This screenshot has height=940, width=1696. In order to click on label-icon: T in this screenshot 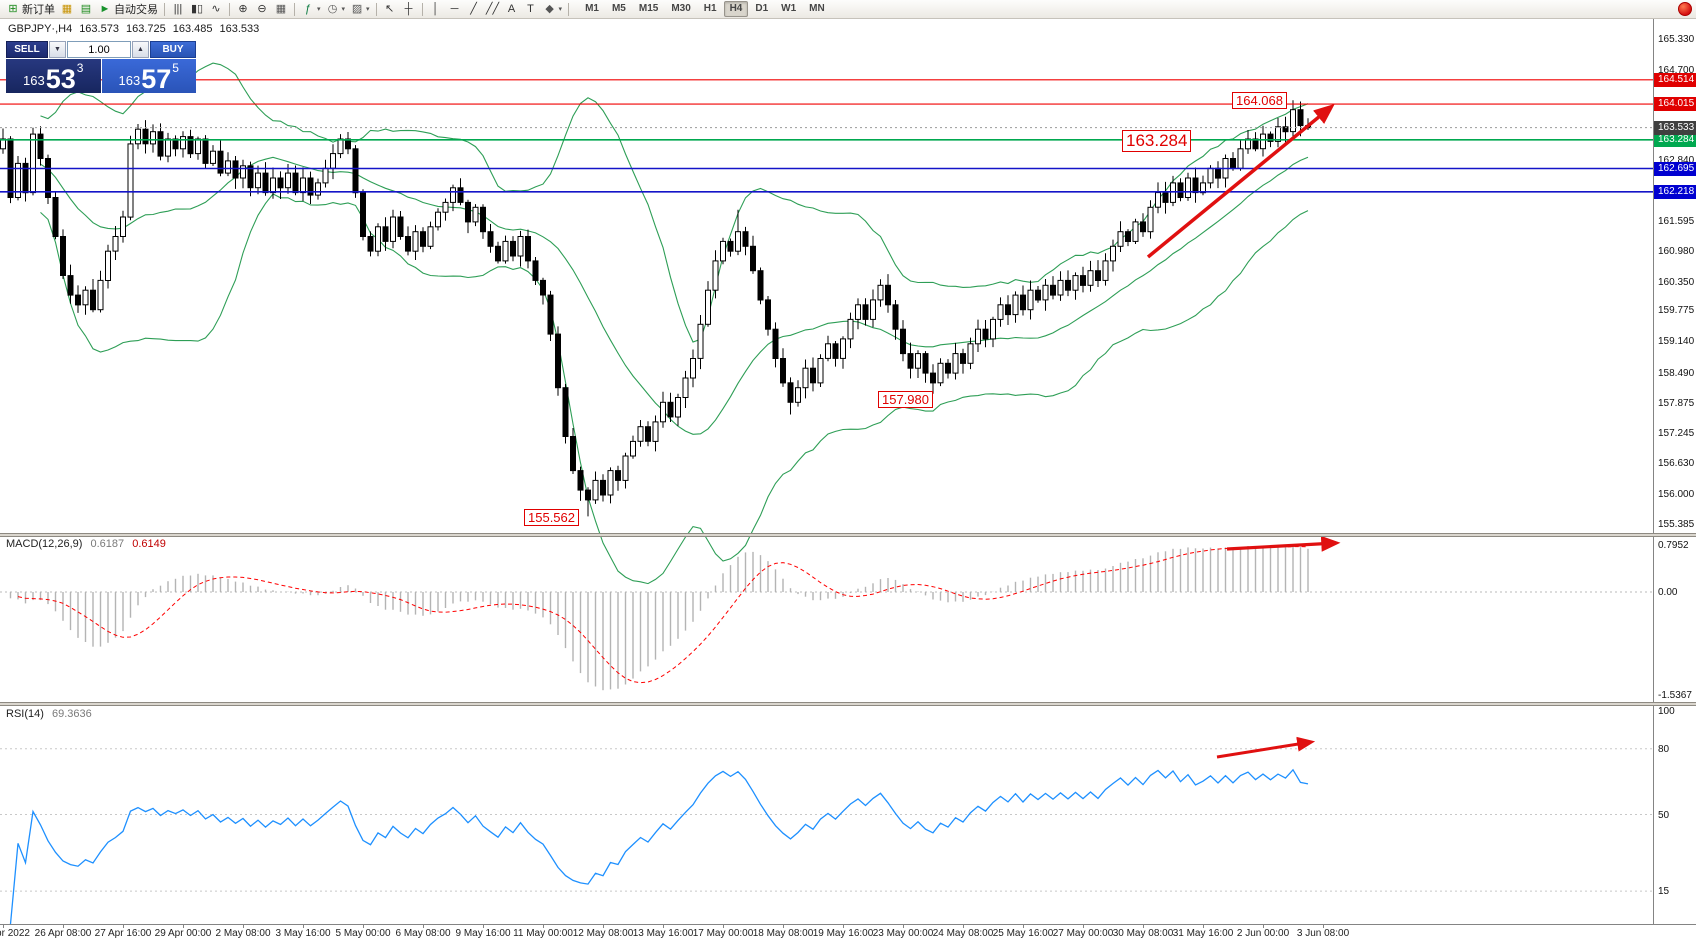, I will do `click(531, 9)`.